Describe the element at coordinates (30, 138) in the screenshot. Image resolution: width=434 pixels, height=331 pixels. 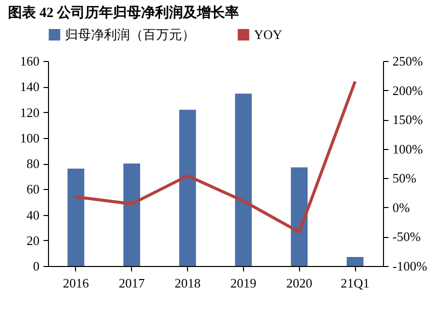
I see `y-tick-label: 100` at that location.